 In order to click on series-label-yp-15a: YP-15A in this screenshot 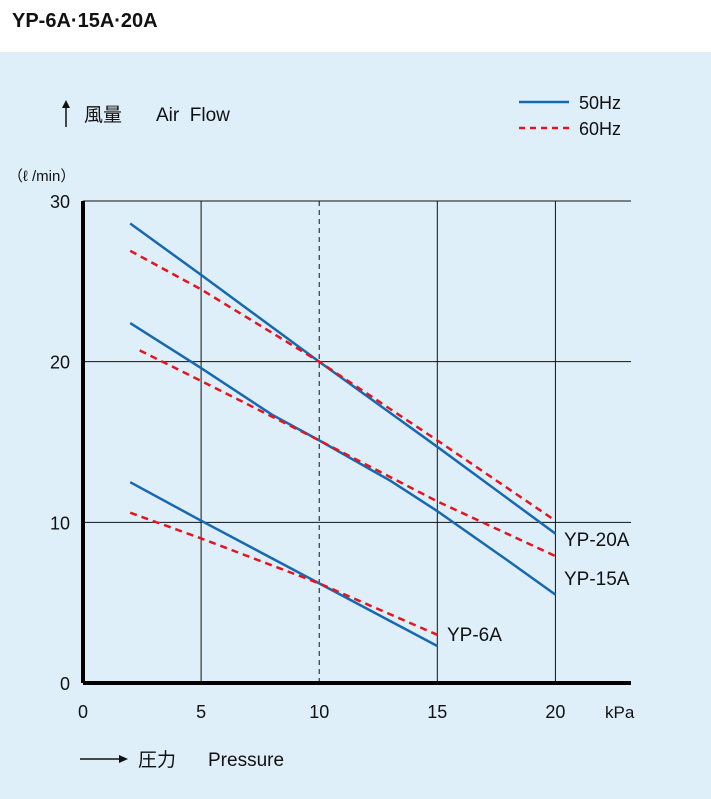, I will do `click(597, 579)`.